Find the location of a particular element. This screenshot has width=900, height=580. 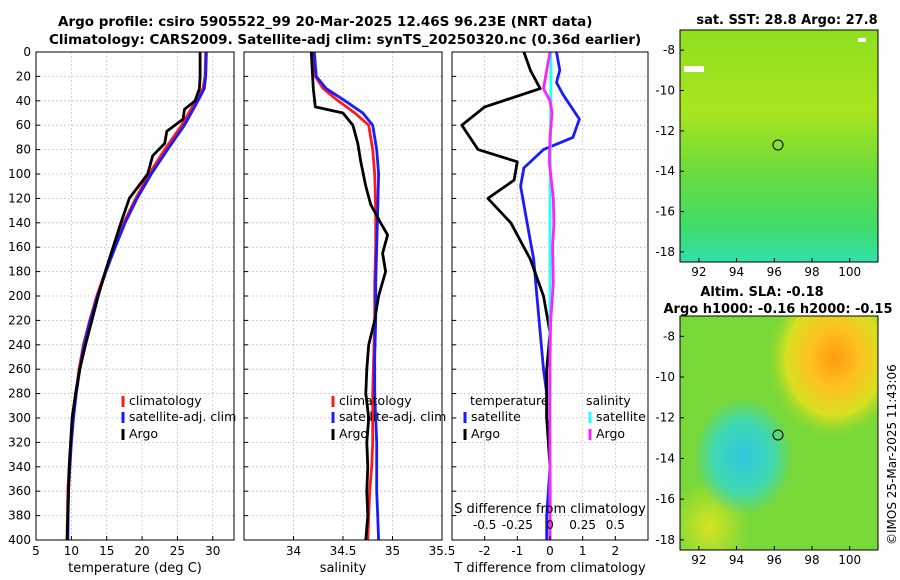

depth-tick-label: 380 is located at coordinates (19, 516).